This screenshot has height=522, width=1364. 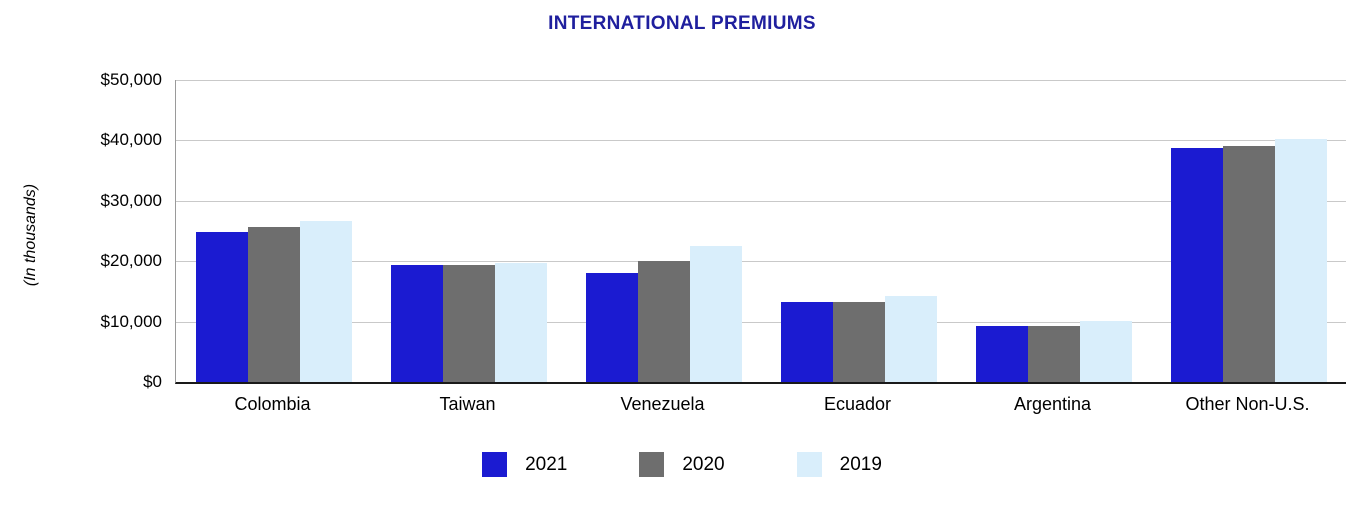 I want to click on legend-label-2020: 2020, so click(x=703, y=464).